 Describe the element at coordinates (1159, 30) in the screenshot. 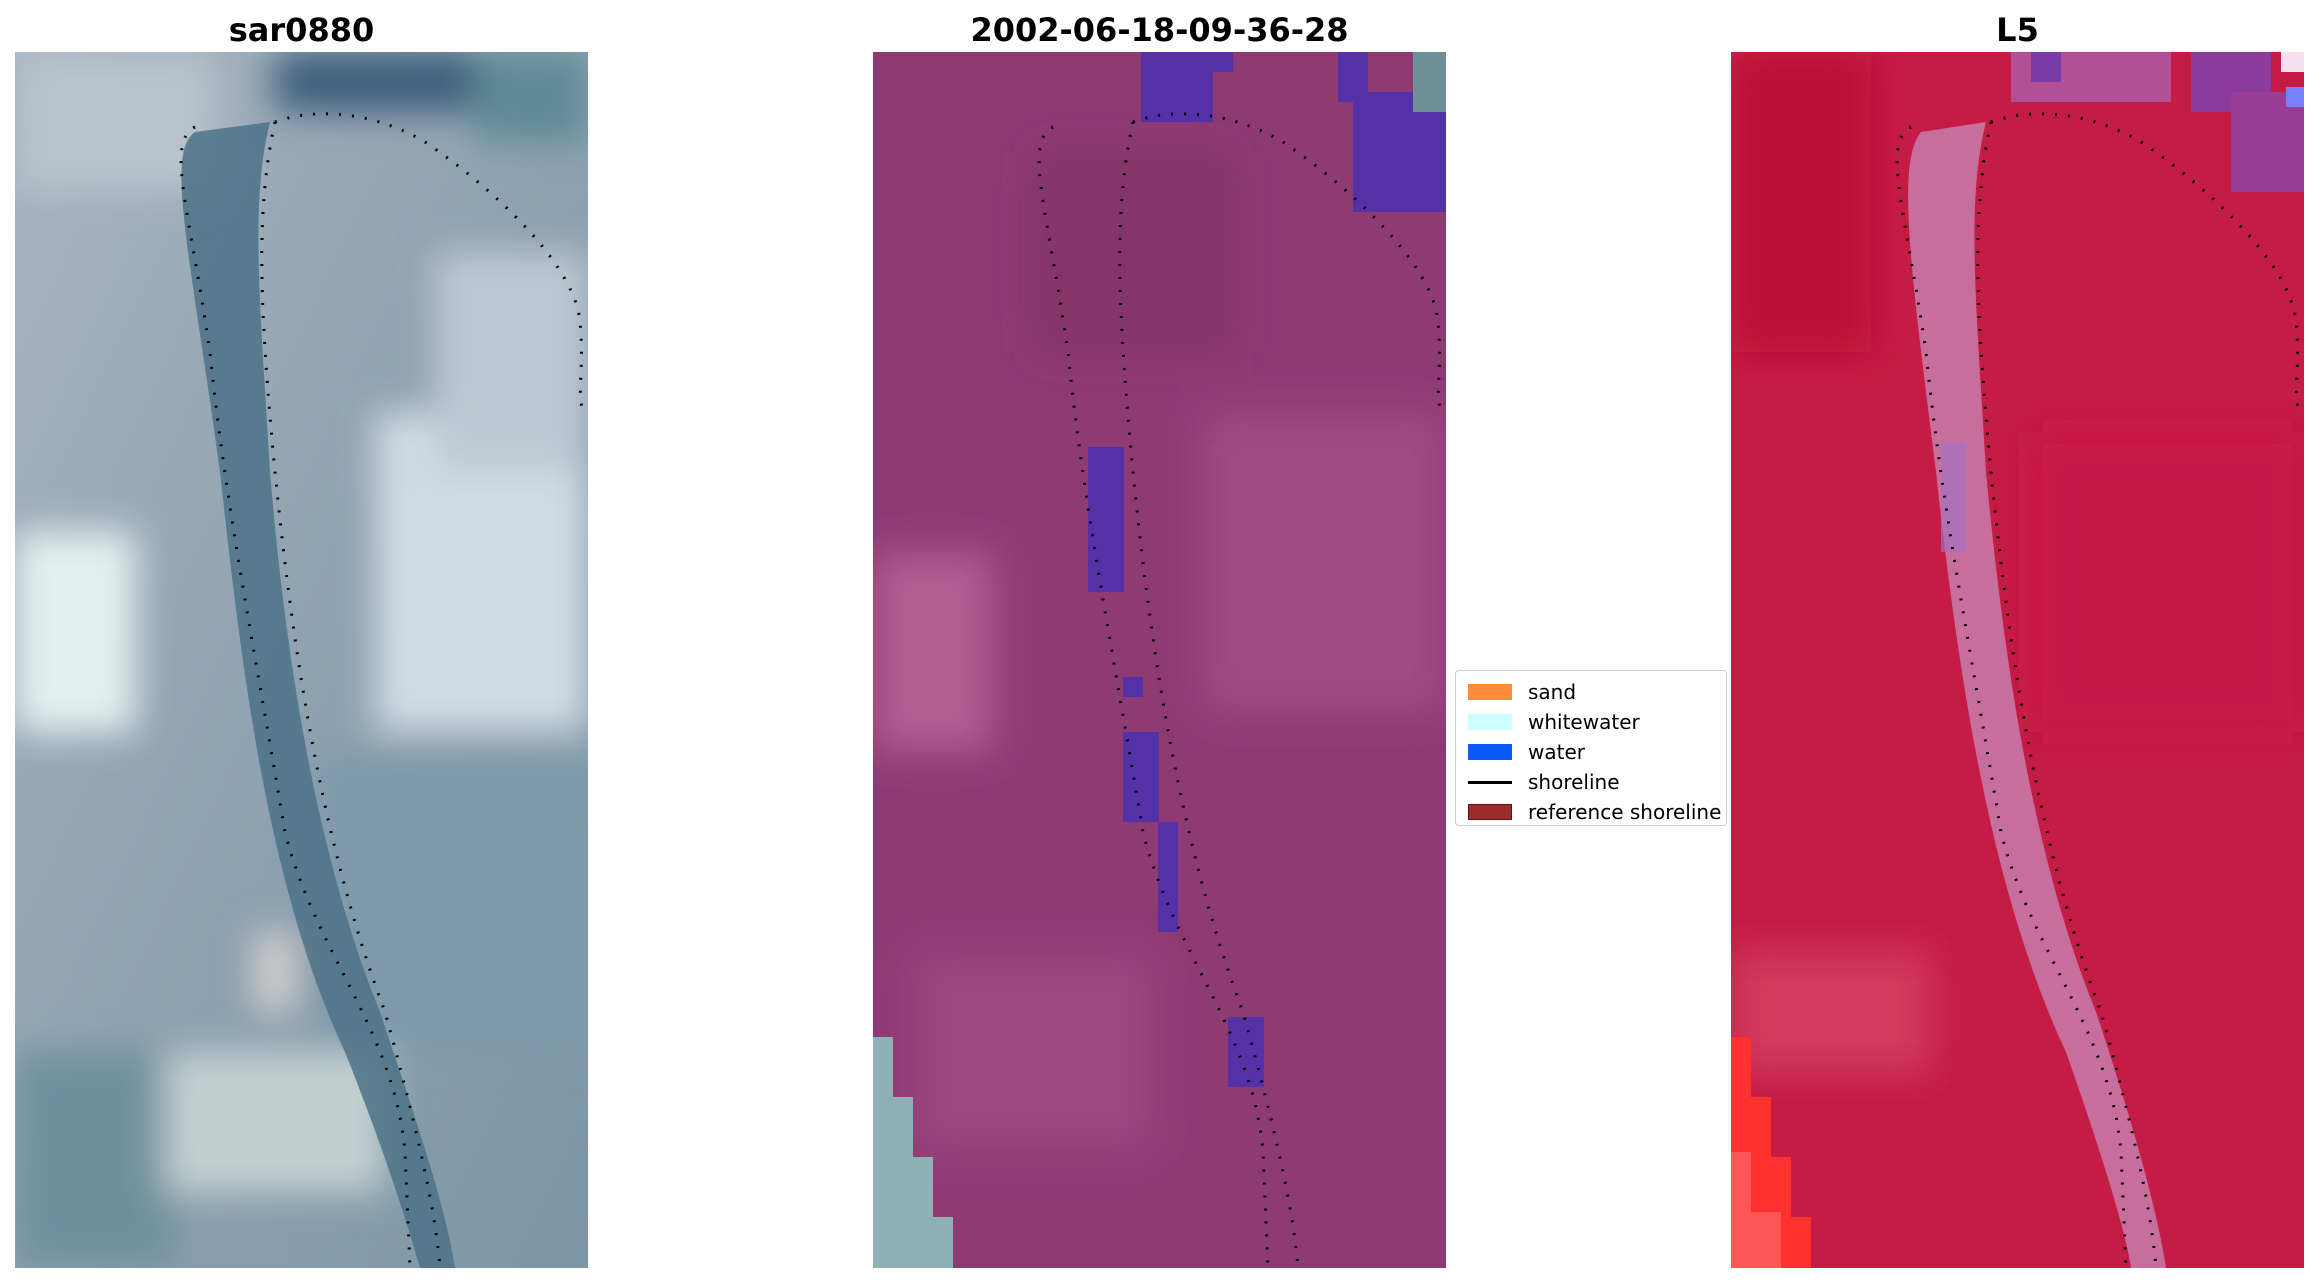

I see `panel-title-date: 2002-06-18-09-36-28` at that location.